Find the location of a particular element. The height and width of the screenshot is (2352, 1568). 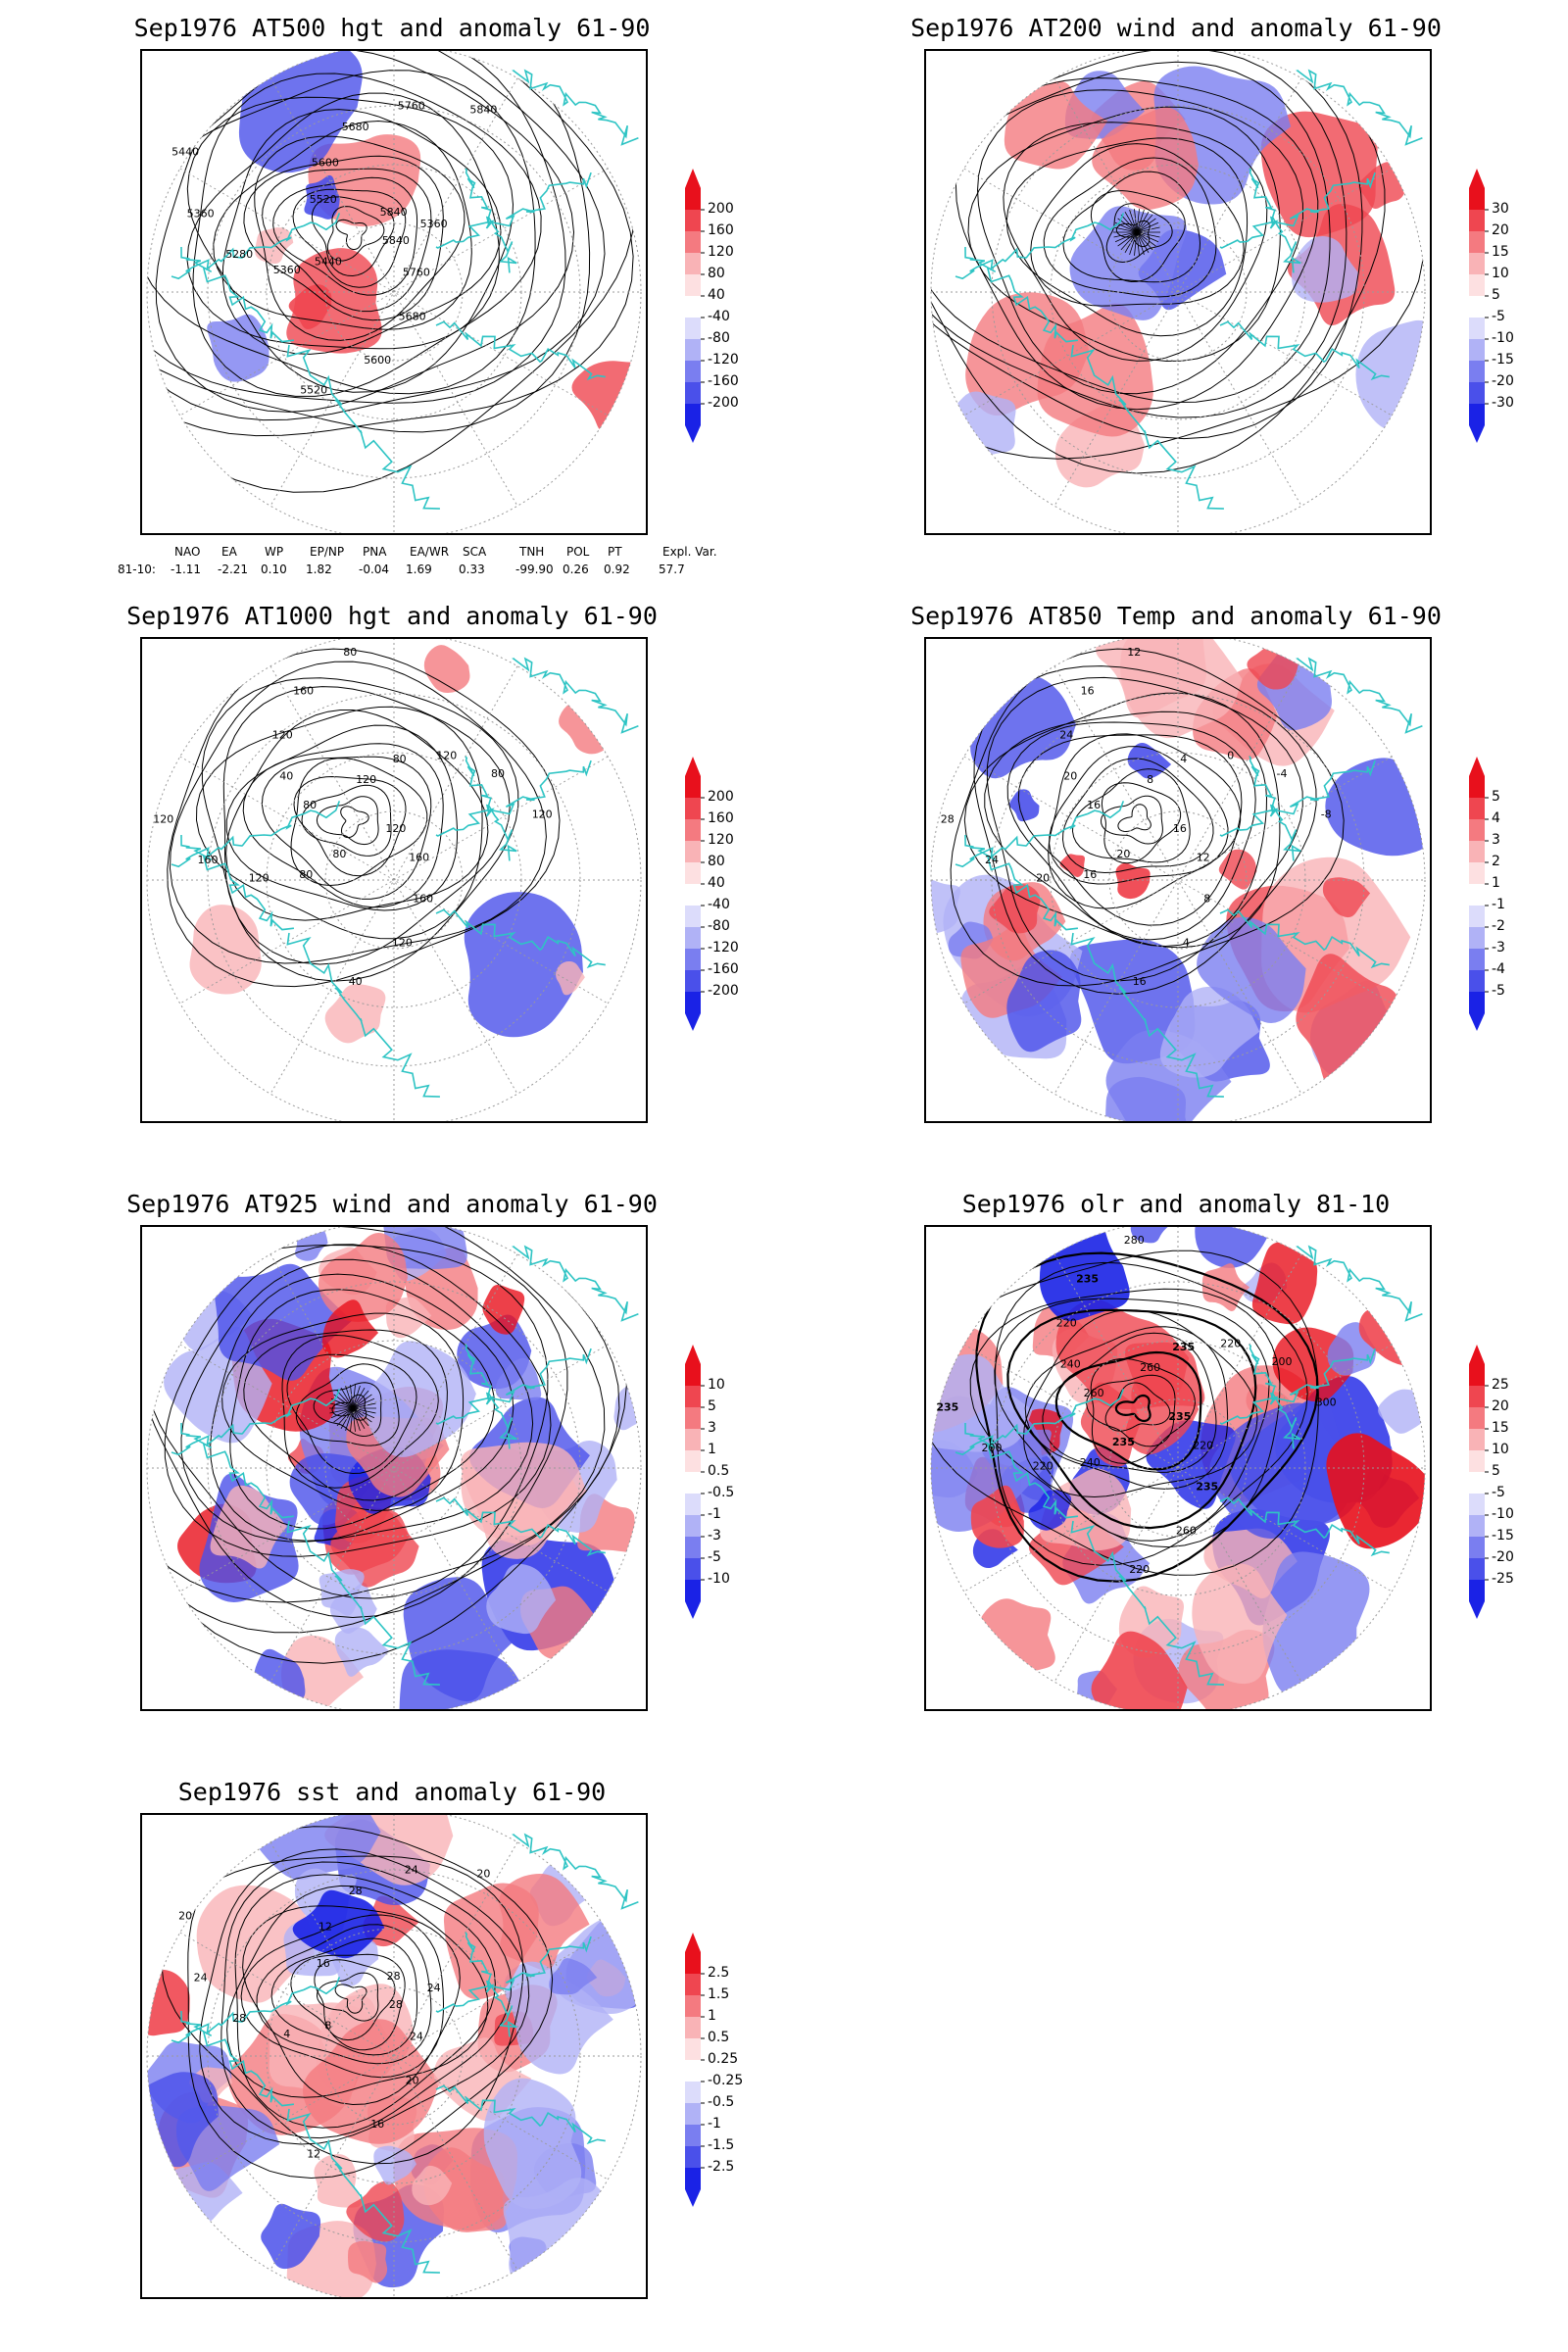

colorbar-tick-label: 20 is located at coordinates (1500, 1406).